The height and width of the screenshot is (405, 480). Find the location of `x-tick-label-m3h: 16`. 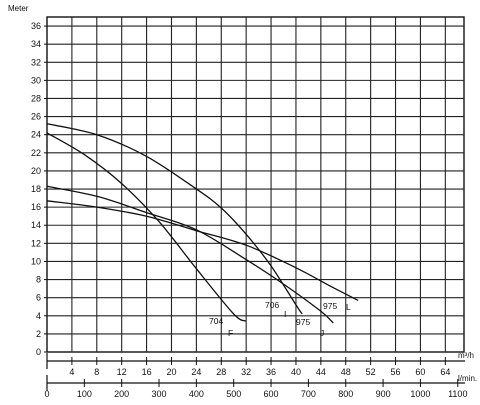

x-tick-label-m3h: 16 is located at coordinates (147, 372).